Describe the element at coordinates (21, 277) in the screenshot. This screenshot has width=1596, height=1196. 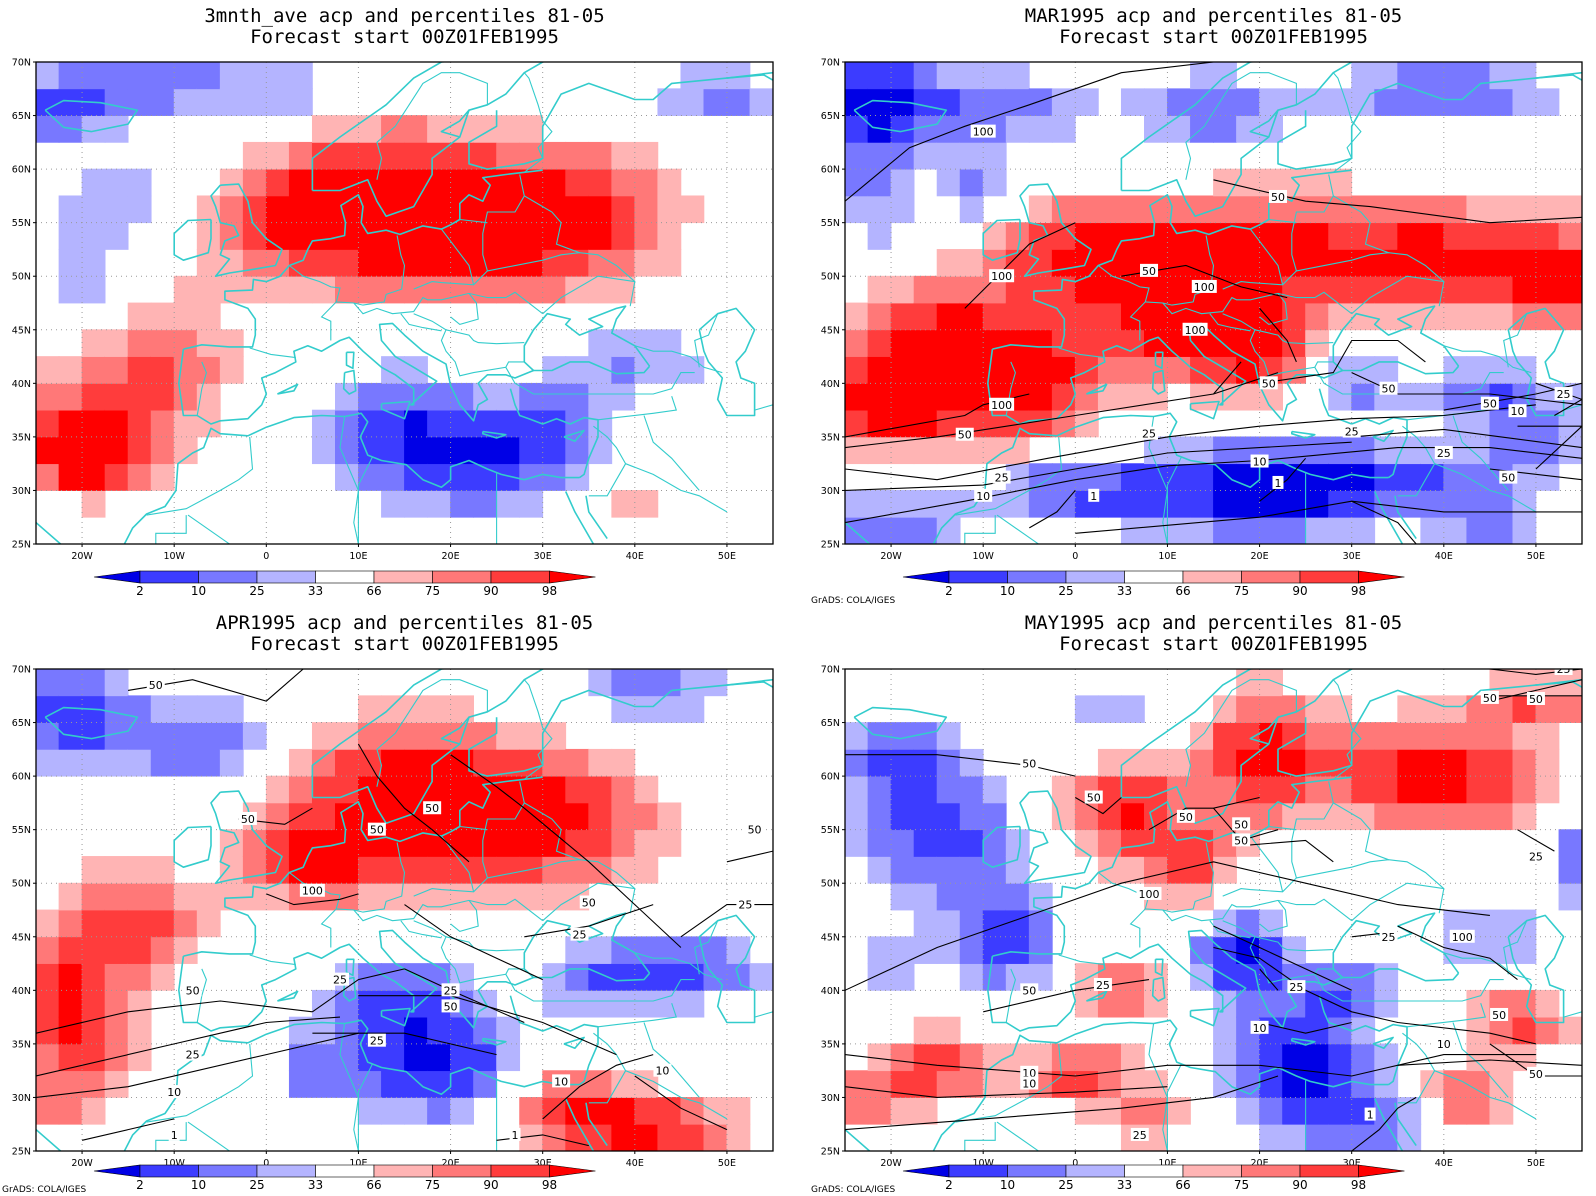
I see `lat-label: 50N` at that location.